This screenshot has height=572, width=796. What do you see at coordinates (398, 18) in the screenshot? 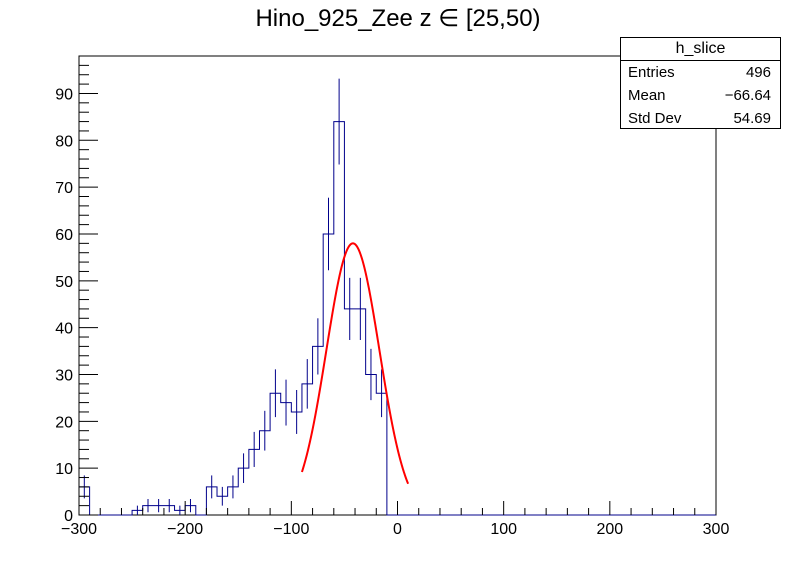
I see `chart-title: Hino_925_Zee z ∈ [25,50)` at bounding box center [398, 18].